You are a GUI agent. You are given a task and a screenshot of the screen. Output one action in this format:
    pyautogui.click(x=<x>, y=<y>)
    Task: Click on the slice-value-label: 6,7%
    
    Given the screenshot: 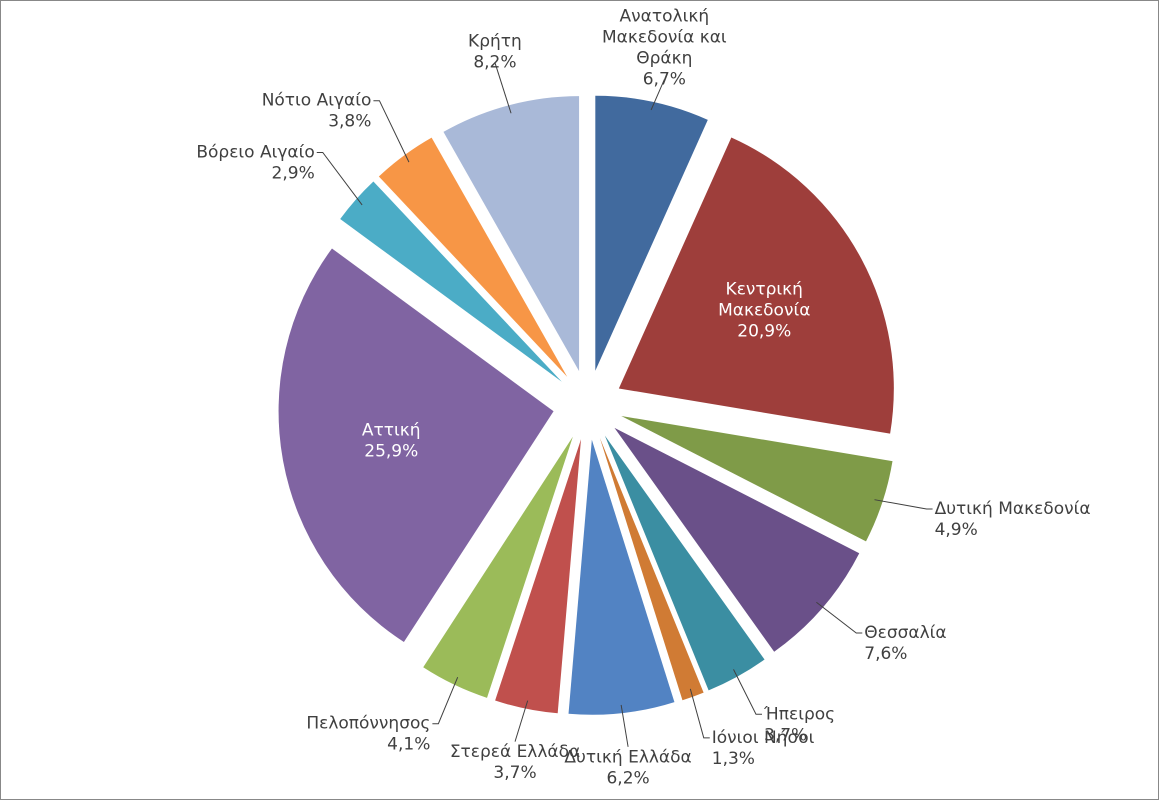 What is the action you would take?
    pyautogui.click(x=664, y=80)
    